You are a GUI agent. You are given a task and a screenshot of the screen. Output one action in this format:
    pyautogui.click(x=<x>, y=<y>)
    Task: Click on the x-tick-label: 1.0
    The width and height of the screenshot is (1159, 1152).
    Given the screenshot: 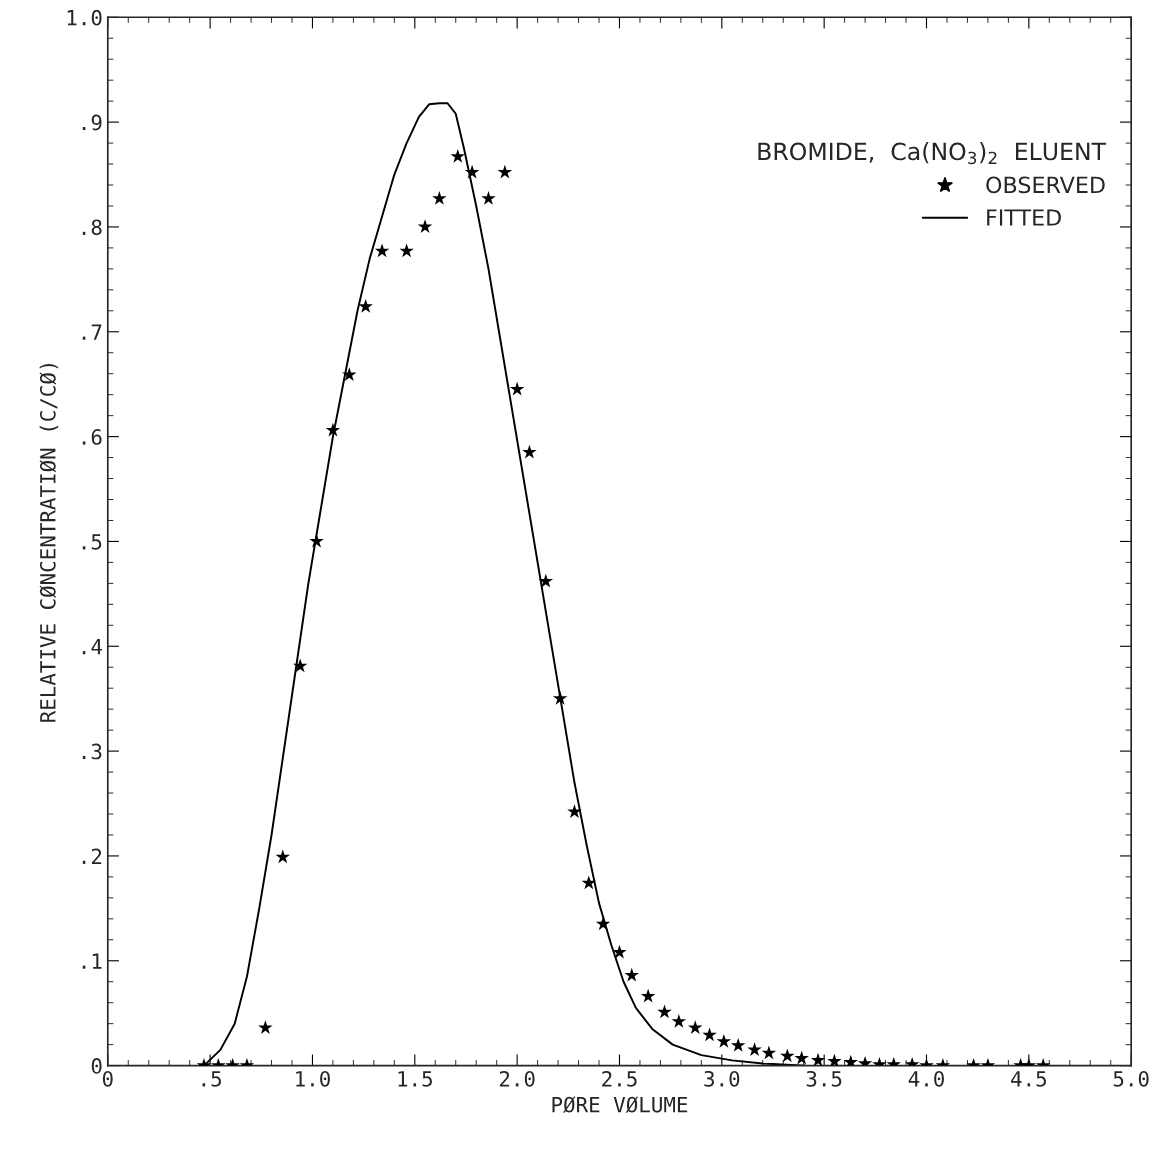 What is the action you would take?
    pyautogui.click(x=313, y=1078)
    